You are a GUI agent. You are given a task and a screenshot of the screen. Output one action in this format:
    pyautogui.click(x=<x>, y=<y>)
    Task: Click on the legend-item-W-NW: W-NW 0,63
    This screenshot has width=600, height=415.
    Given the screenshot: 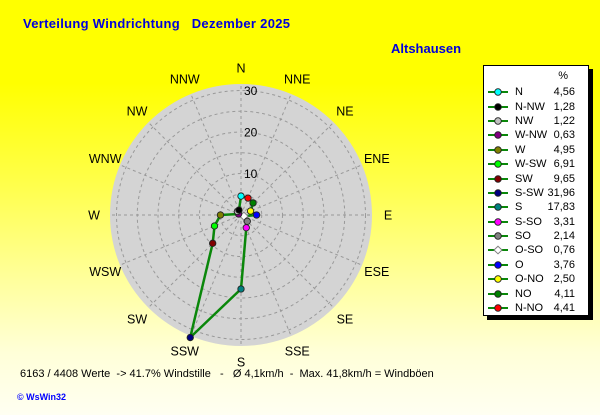 What is the action you would take?
    pyautogui.click(x=536, y=135)
    